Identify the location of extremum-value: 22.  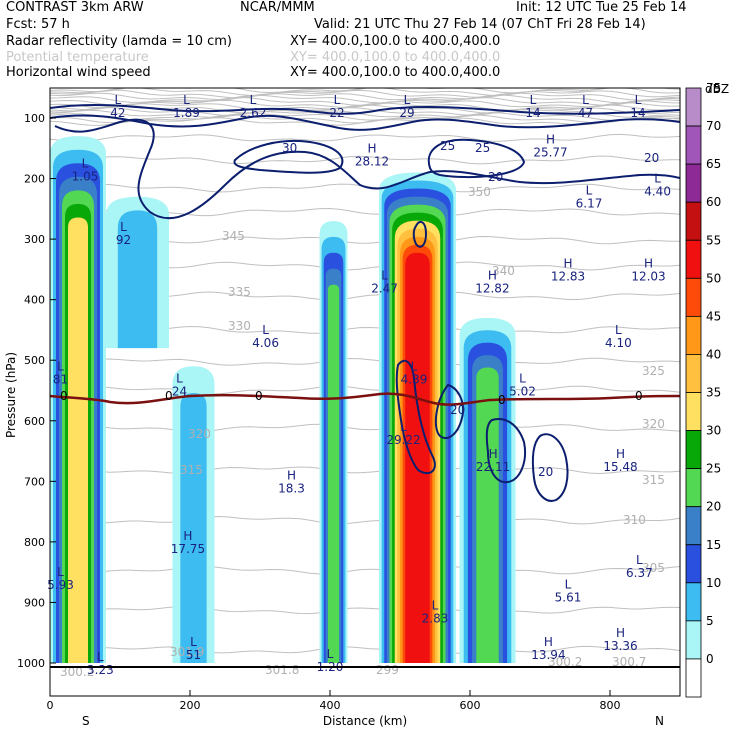
(336, 113).